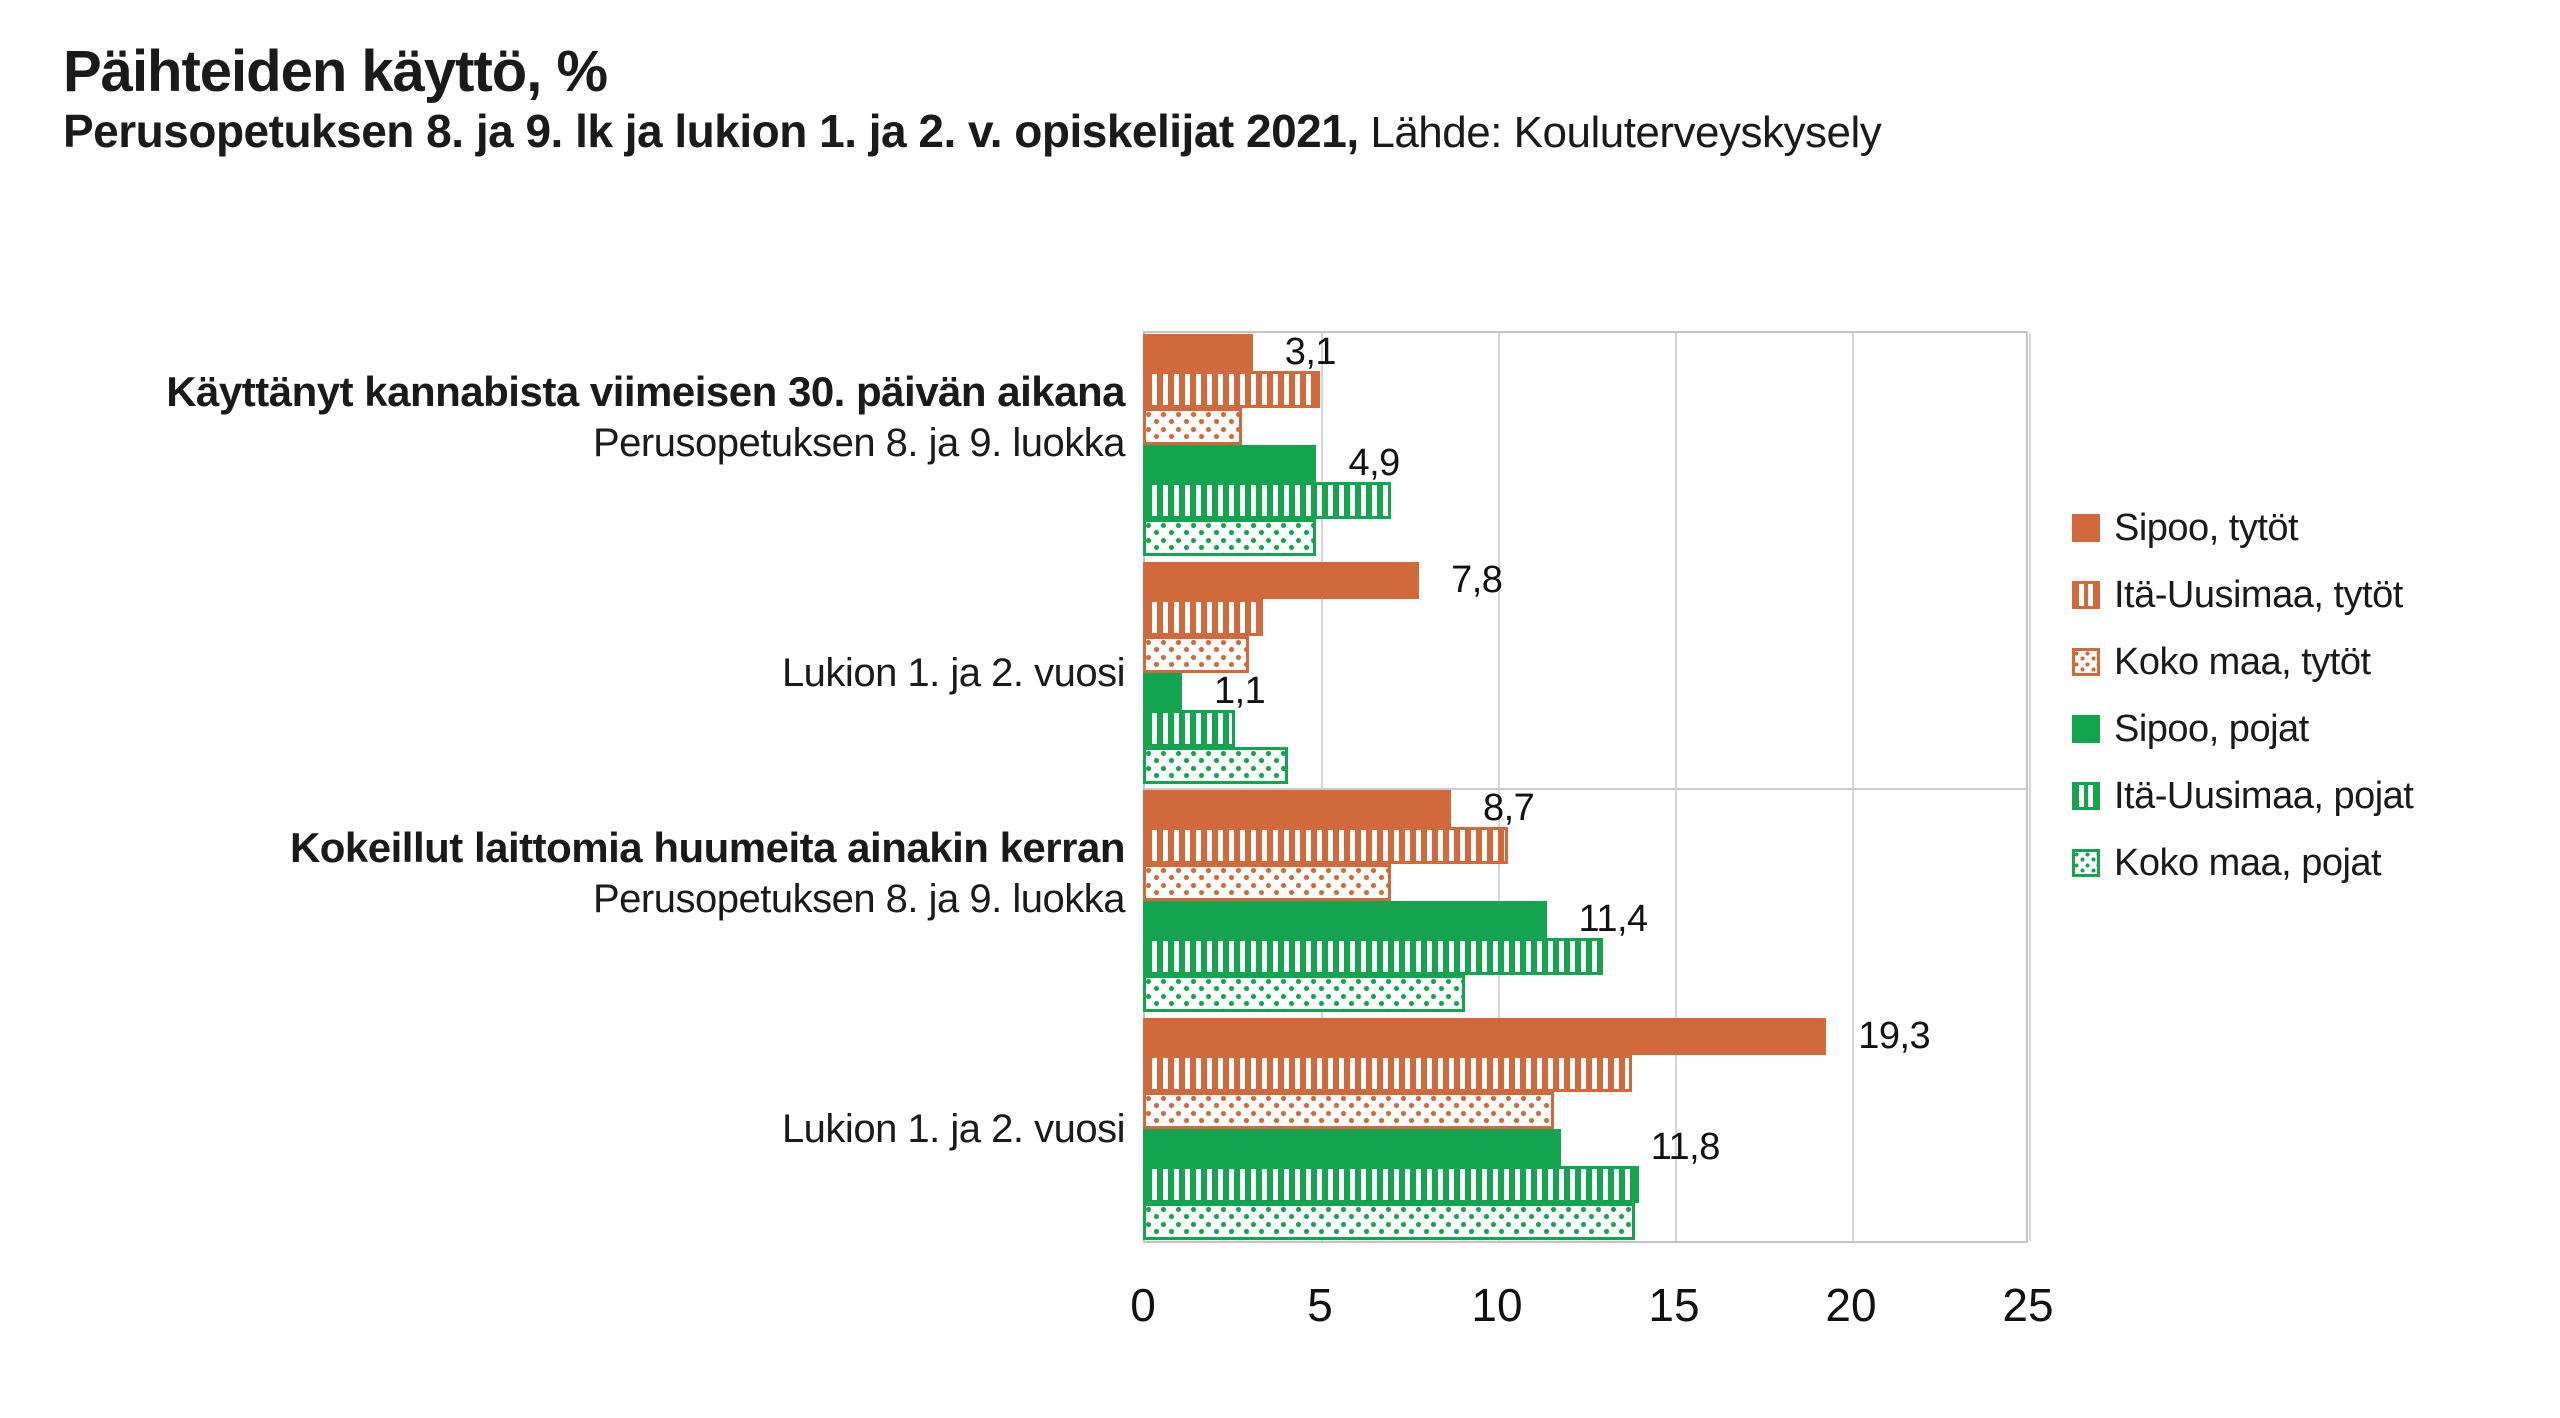 The width and height of the screenshot is (2560, 1418). Describe the element at coordinates (583, 673) in the screenshot. I see `category-label-group-2: Lukion 1. ja 2. vuosi` at that location.